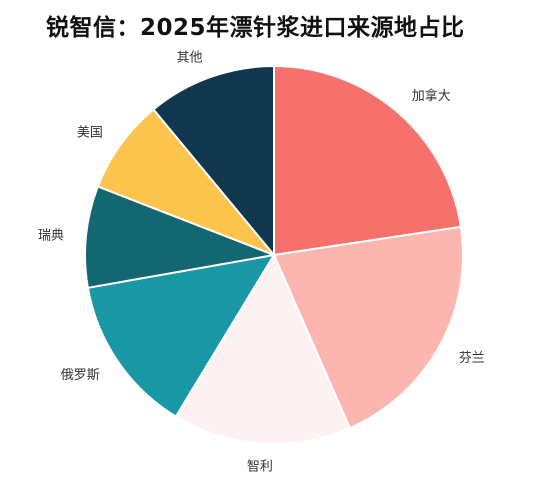 The height and width of the screenshot is (497, 536). Describe the element at coordinates (431, 96) in the screenshot. I see `slice-label-0: 加拿大` at that location.